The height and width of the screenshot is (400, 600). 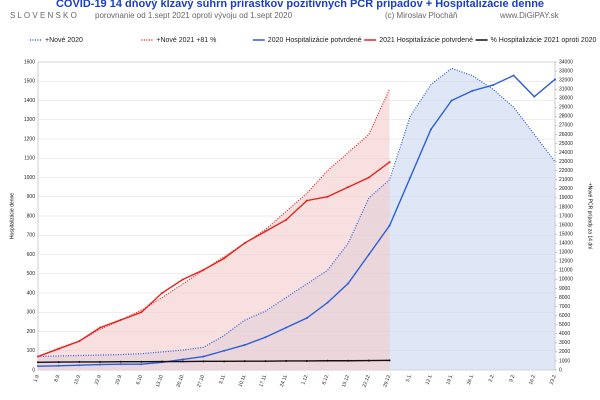 What do you see at coordinates (305, 379) in the screenshot?
I see `x-tick-label: 1.12.` at bounding box center [305, 379].